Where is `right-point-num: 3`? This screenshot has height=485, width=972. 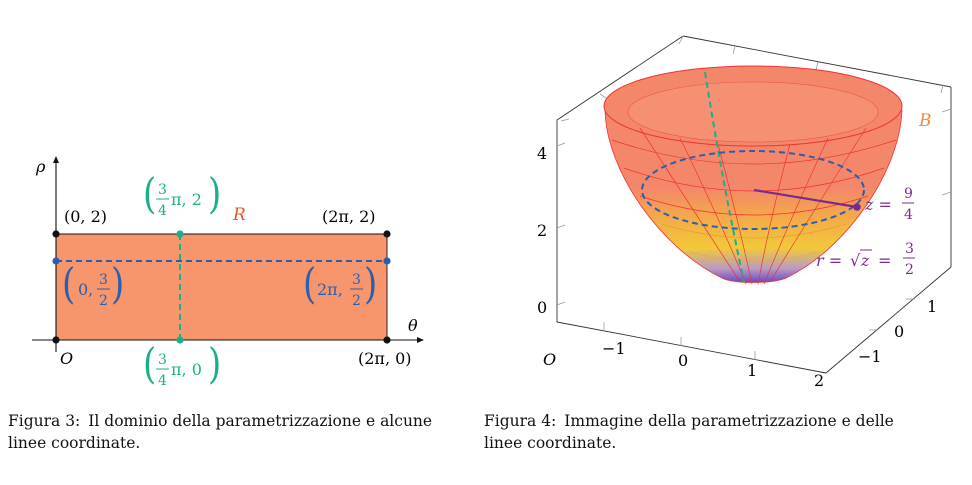 right-point-num: 3 is located at coordinates (356, 280).